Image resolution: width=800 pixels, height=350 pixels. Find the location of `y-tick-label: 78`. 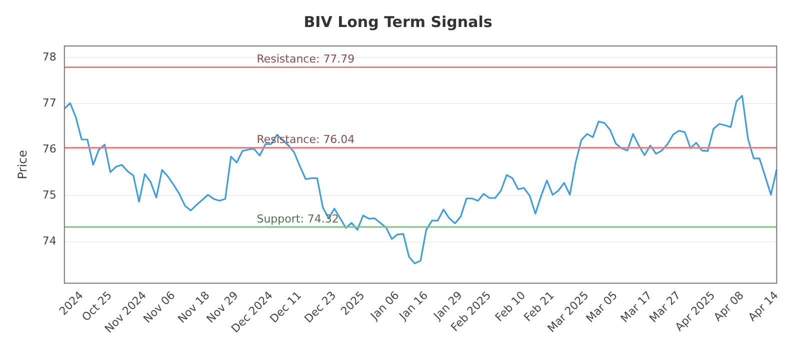

y-tick-label: 78 is located at coordinates (49, 57).